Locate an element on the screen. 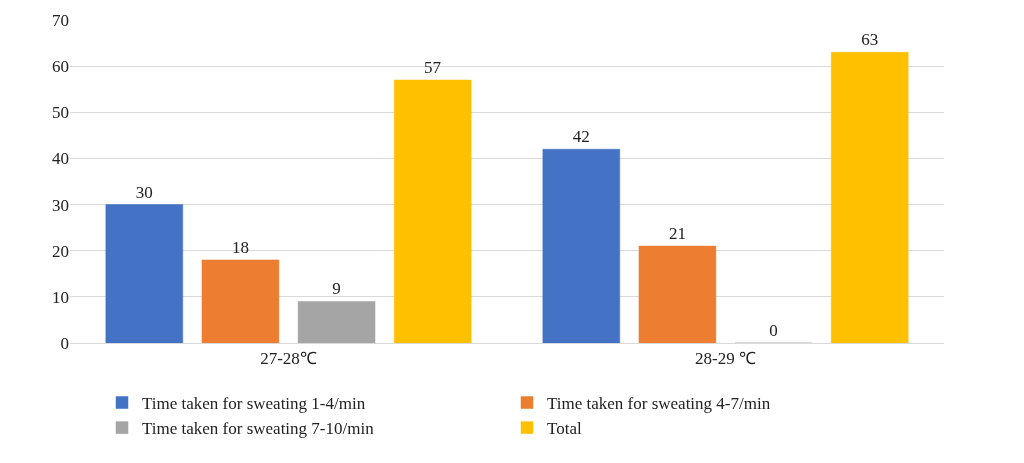 Image resolution: width=1024 pixels, height=463 pixels. y-tick-label: 0 is located at coordinates (64, 343).